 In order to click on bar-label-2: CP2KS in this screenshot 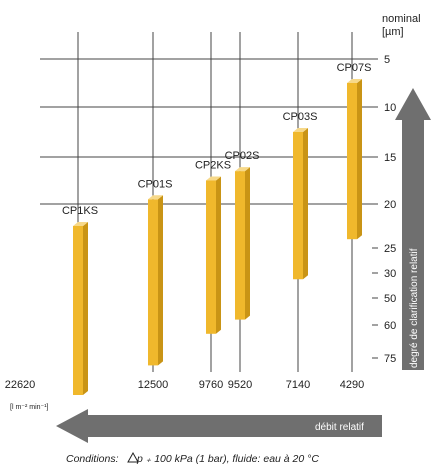, I will do `click(213, 166)`.